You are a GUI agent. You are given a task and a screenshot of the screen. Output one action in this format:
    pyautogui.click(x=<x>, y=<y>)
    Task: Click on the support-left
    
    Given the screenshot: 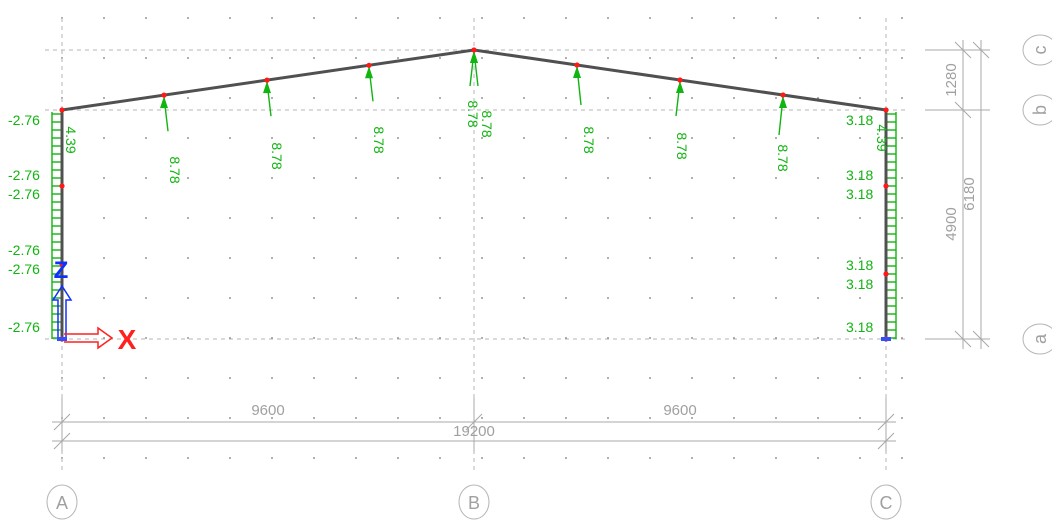 What is the action you would take?
    pyautogui.click(x=62, y=339)
    